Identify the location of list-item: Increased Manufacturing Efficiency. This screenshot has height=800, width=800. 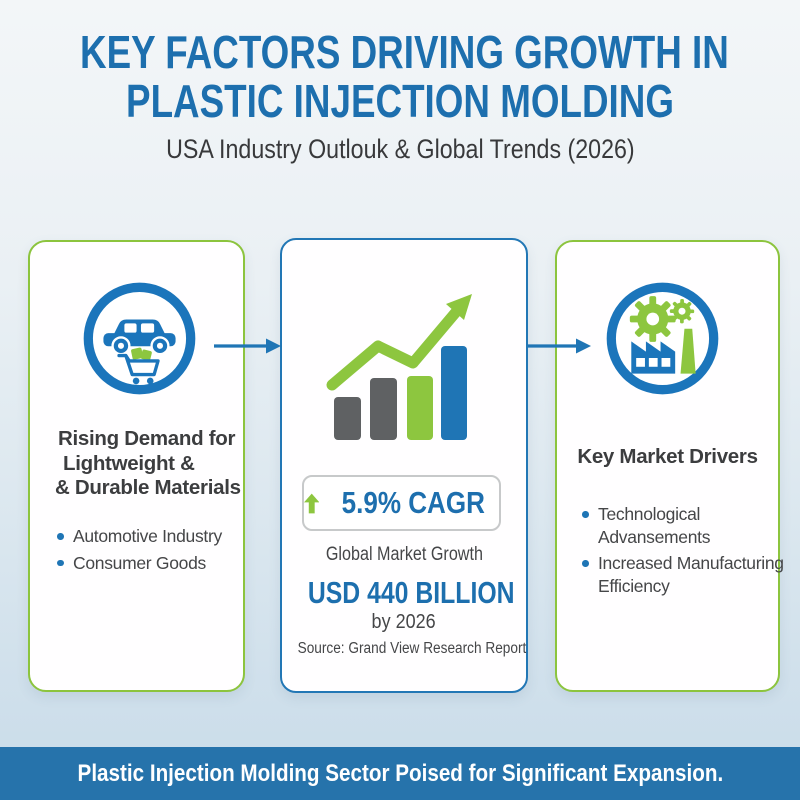
(683, 574).